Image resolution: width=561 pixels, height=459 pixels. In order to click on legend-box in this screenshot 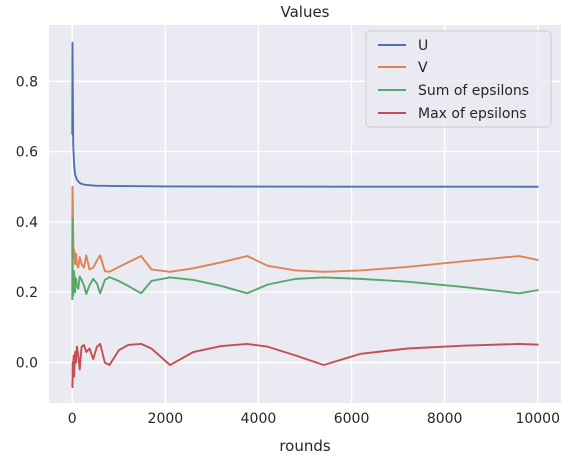, I will do `click(458, 79)`.